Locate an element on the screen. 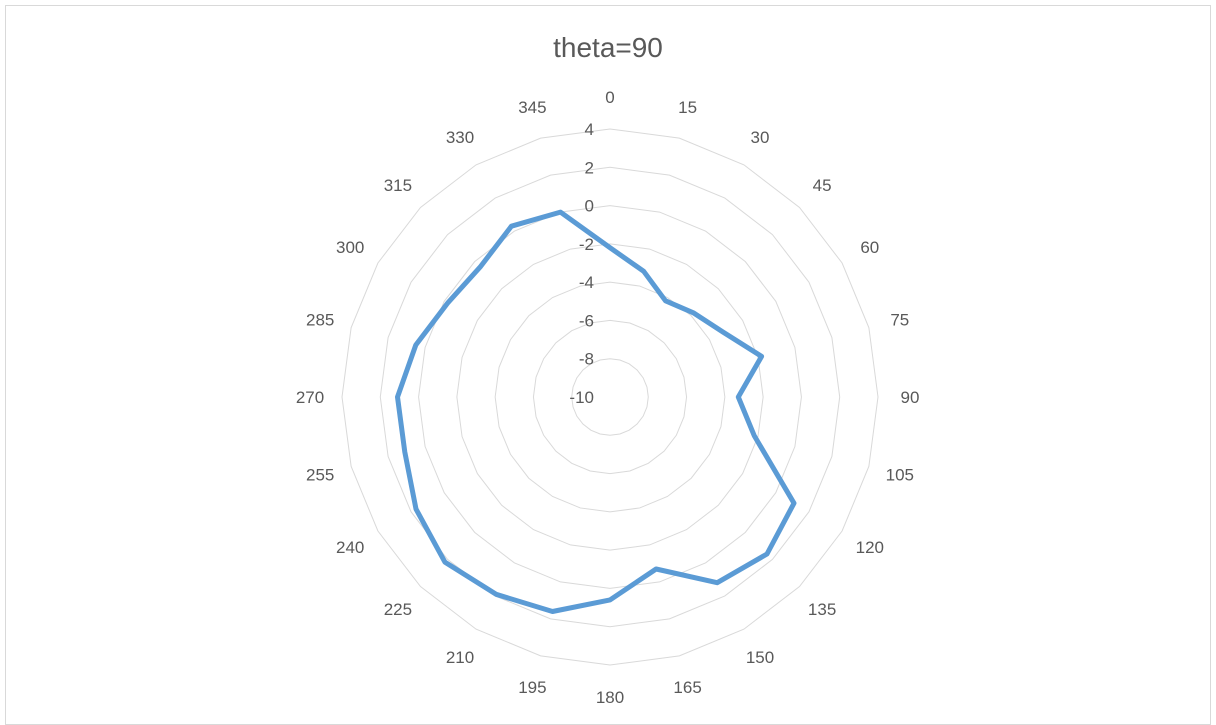 This screenshot has width=1216, height=725. angle-label: 300 is located at coordinates (350, 247).